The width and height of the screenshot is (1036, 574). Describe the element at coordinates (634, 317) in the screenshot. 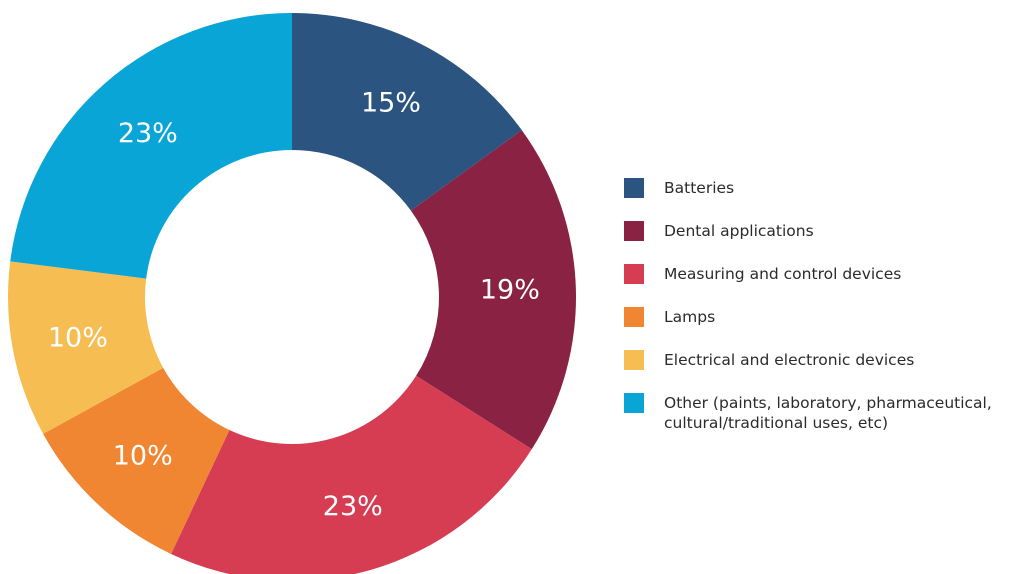

I see `legend-swatch-lamps` at that location.